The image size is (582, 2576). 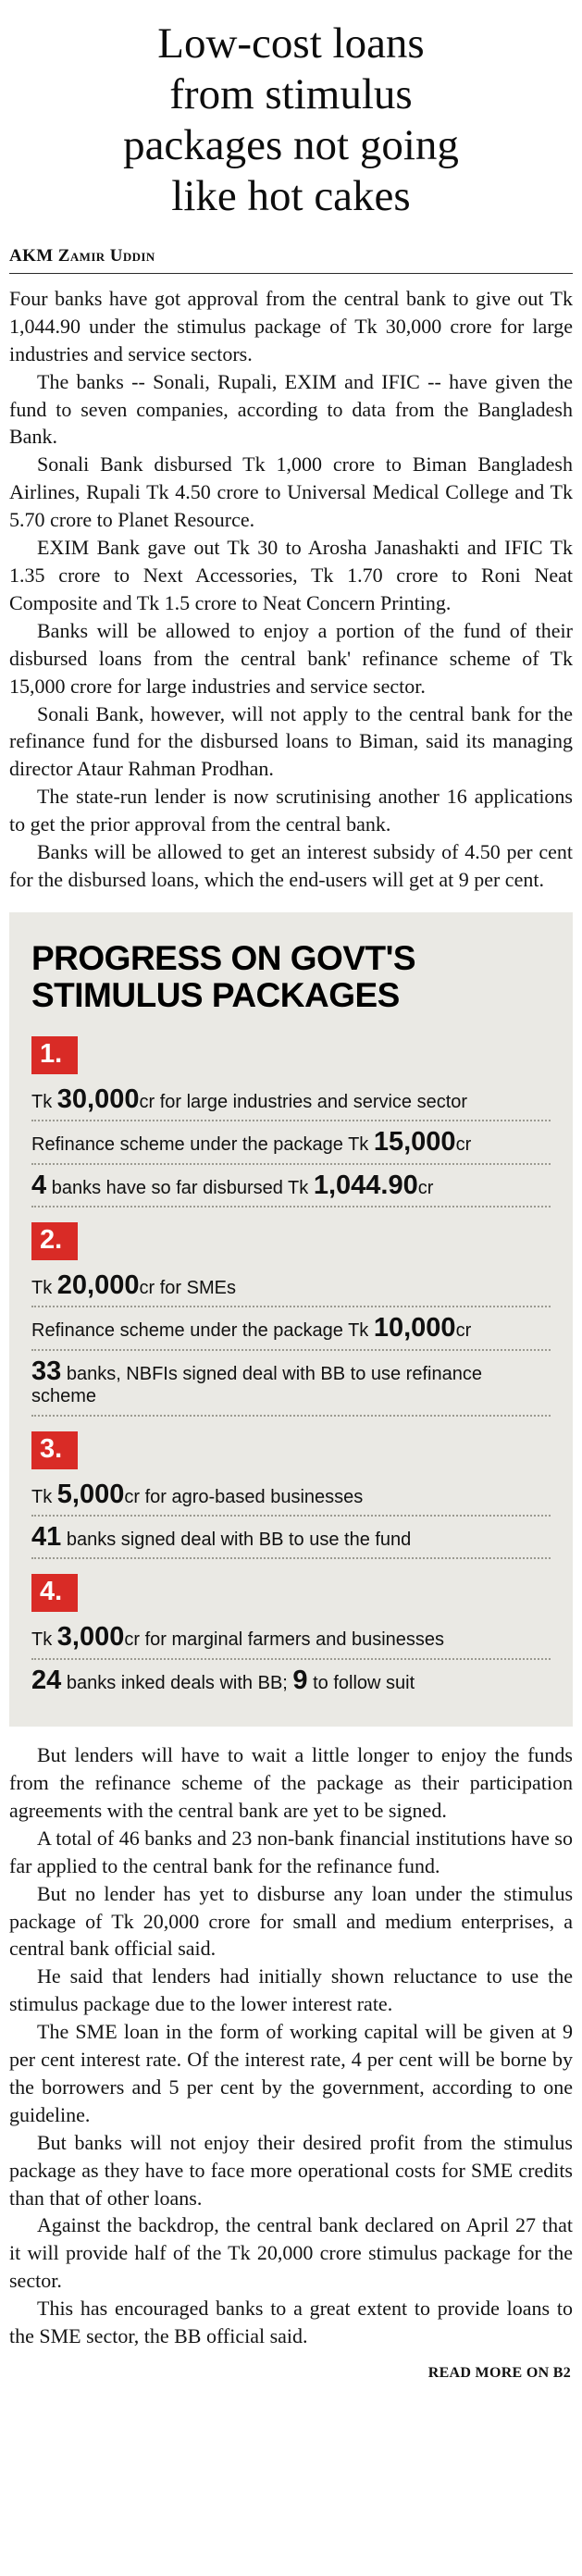 I want to click on stat-text: cr for marginal farmers and businesses, so click(x=284, y=1640).